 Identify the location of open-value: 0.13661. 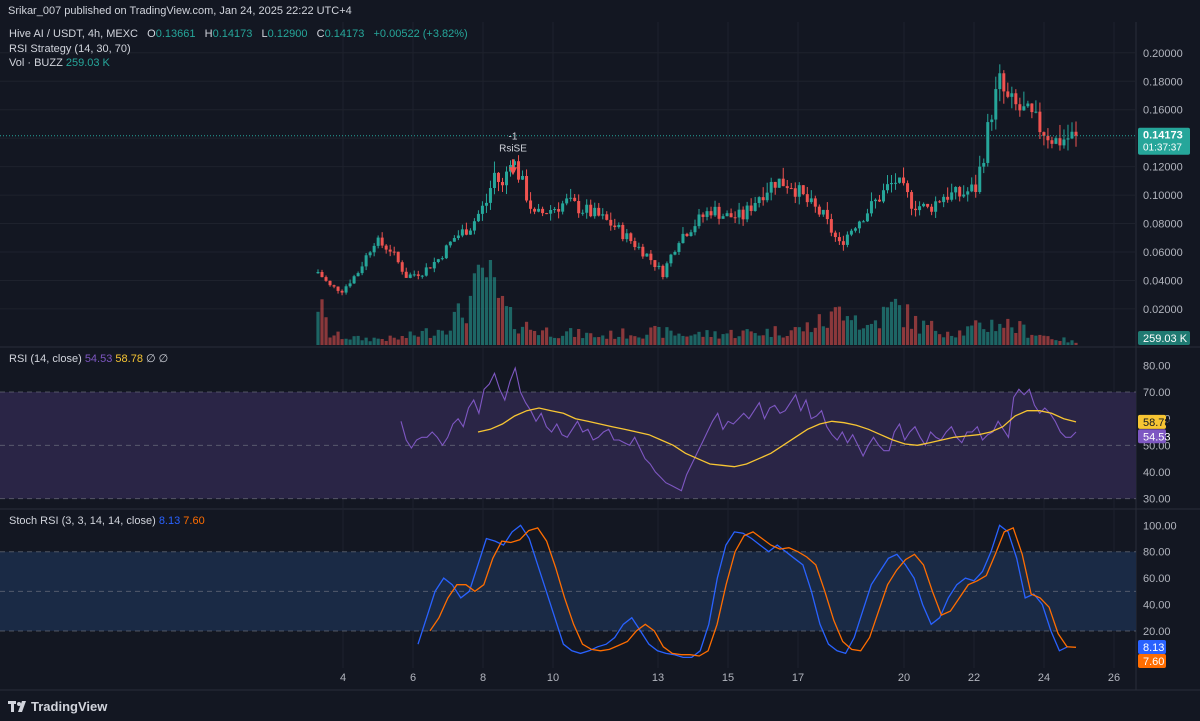
(175, 34).